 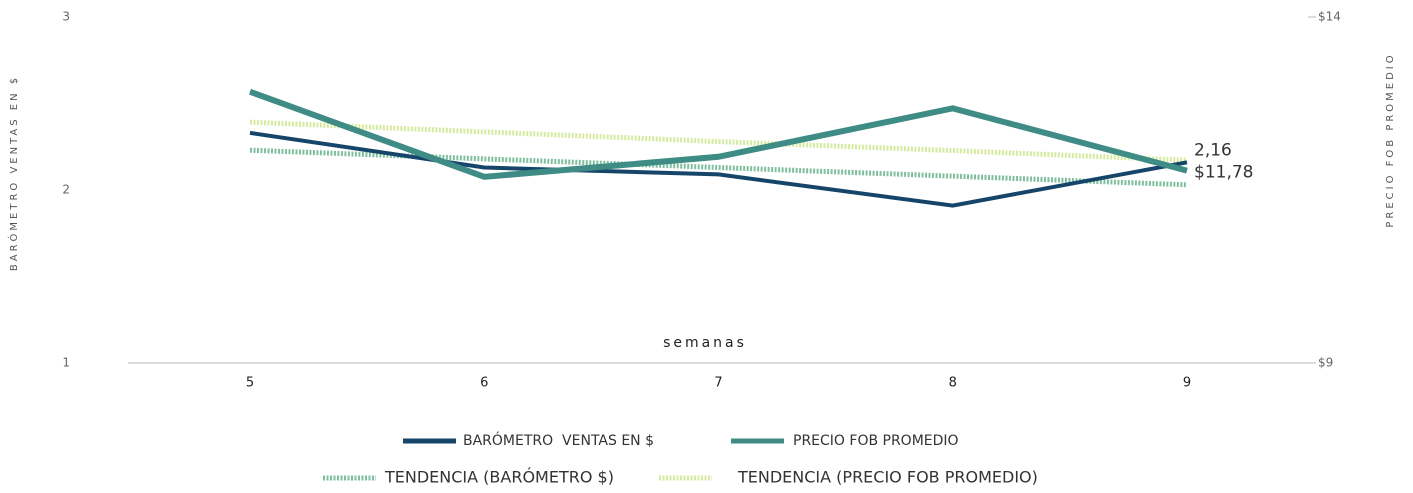 I want to click on y-tick-label: 2, so click(x=66, y=190).